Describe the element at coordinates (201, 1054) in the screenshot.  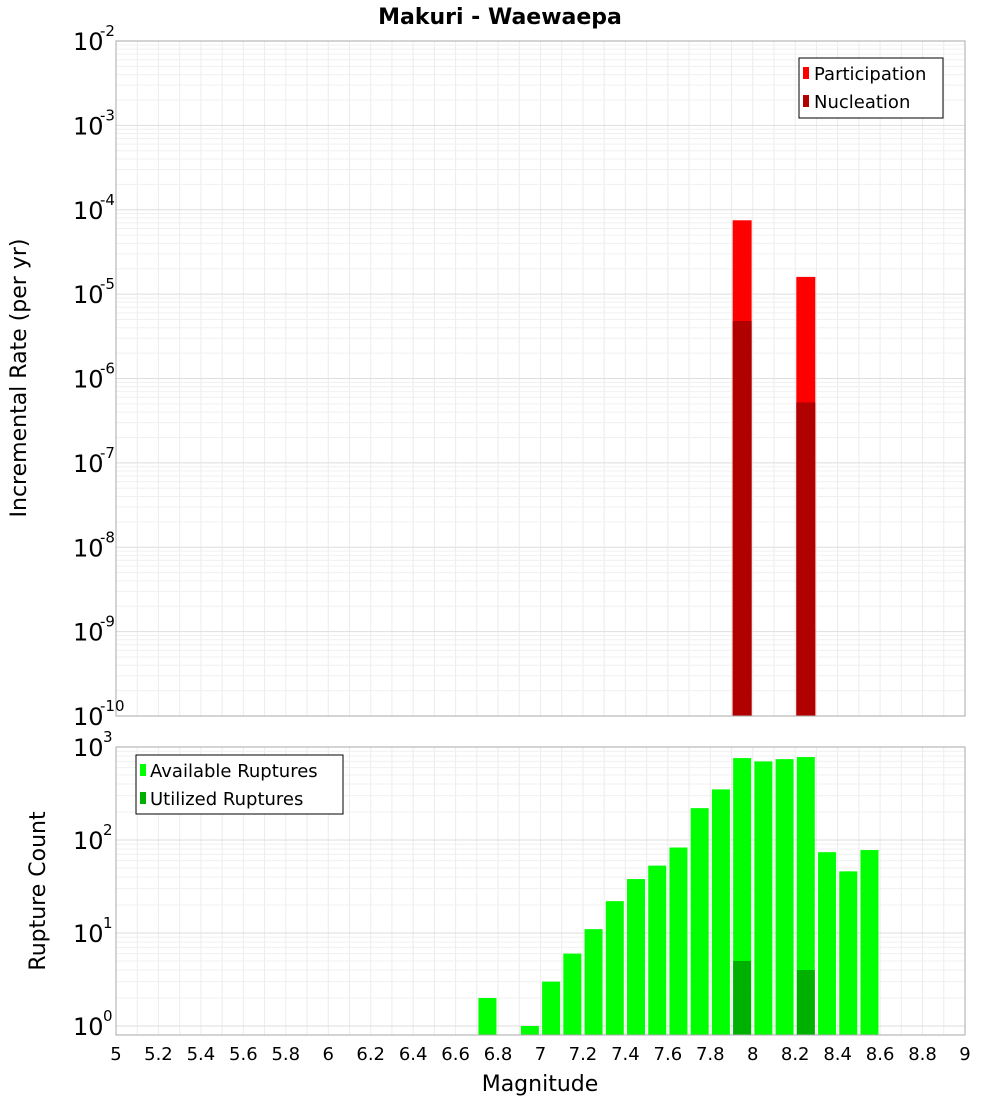
I see `x-tick-label: 5.4` at that location.